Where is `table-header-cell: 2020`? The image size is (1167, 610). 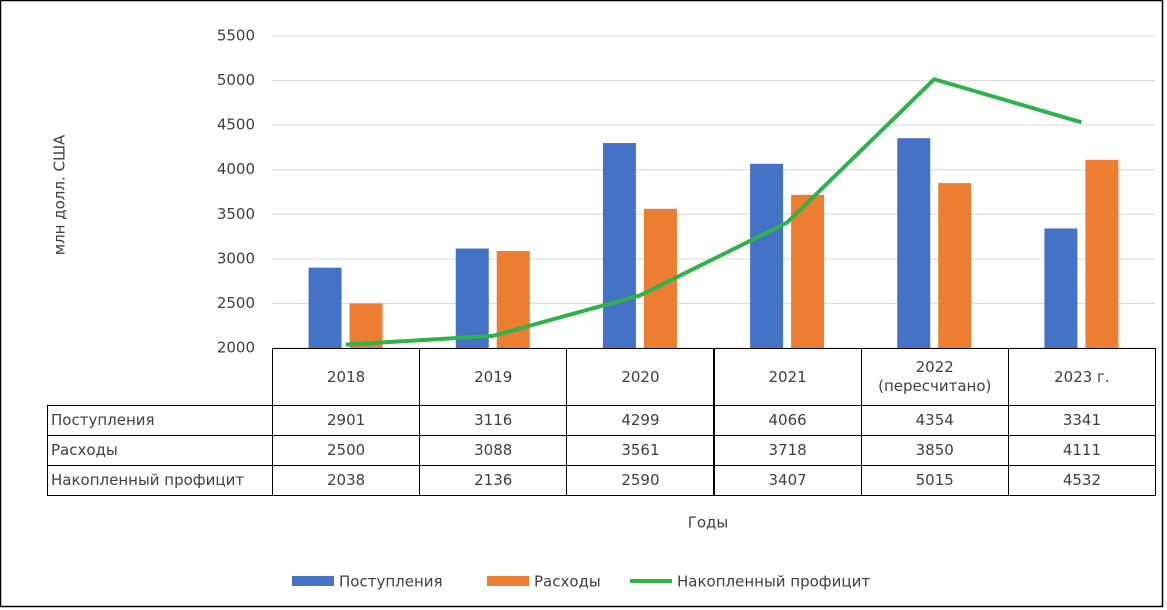 table-header-cell: 2020 is located at coordinates (640, 377).